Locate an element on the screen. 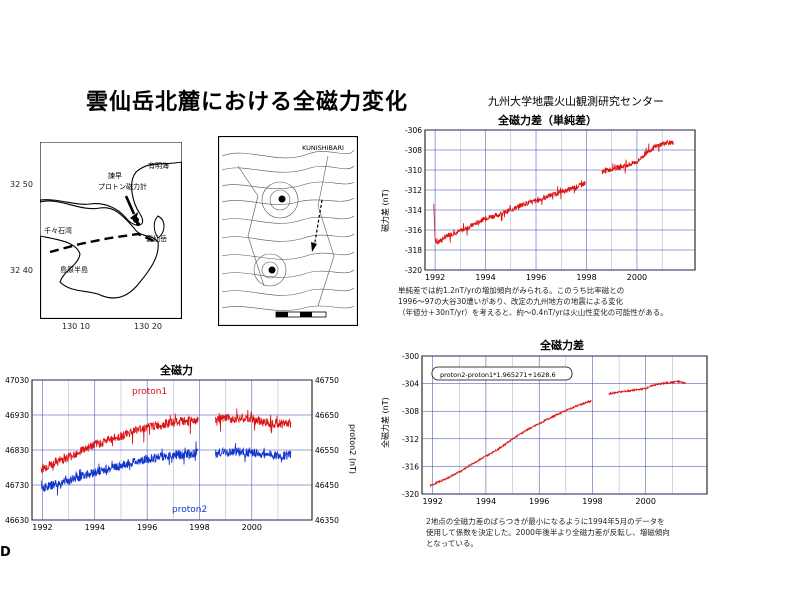 The image size is (792, 612). chart-top-right-ytick-label: -320 is located at coordinates (413, 270).